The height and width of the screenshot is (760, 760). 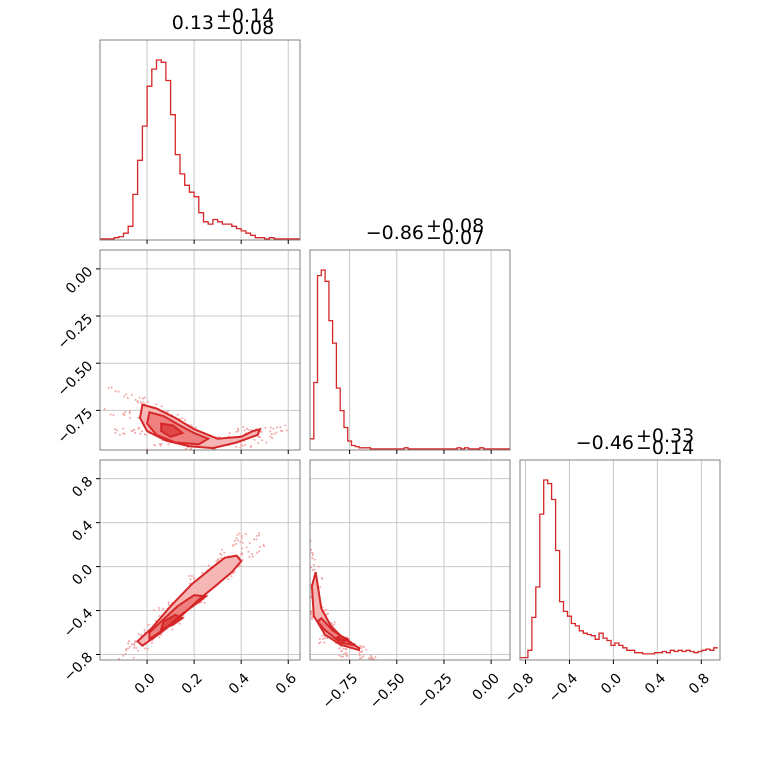 I want to click on x-tick-label-2-0: −0.8, so click(x=519, y=687).